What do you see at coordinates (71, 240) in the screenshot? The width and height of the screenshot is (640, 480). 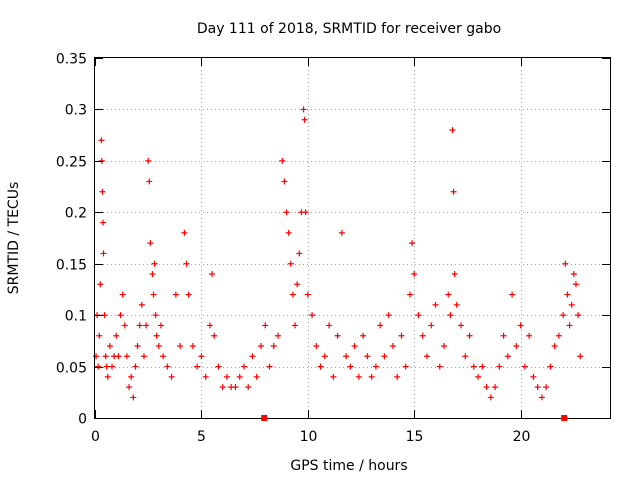 I see `y-tick-labels: 0 0.05 0.1 0.15 0.2 0.25 0.3 0.35` at bounding box center [71, 240].